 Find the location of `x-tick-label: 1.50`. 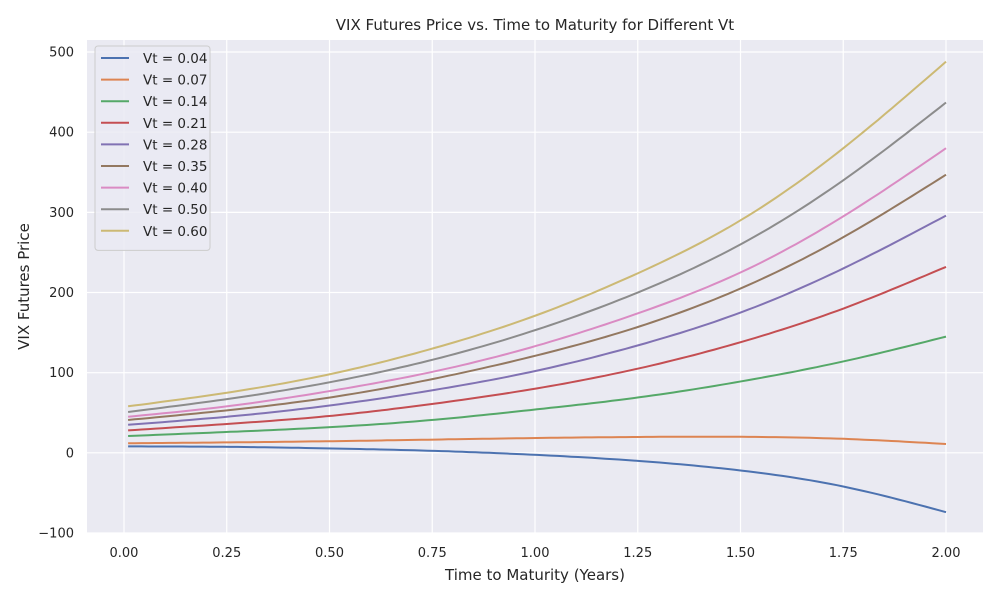

x-tick-label: 1.50 is located at coordinates (740, 553).